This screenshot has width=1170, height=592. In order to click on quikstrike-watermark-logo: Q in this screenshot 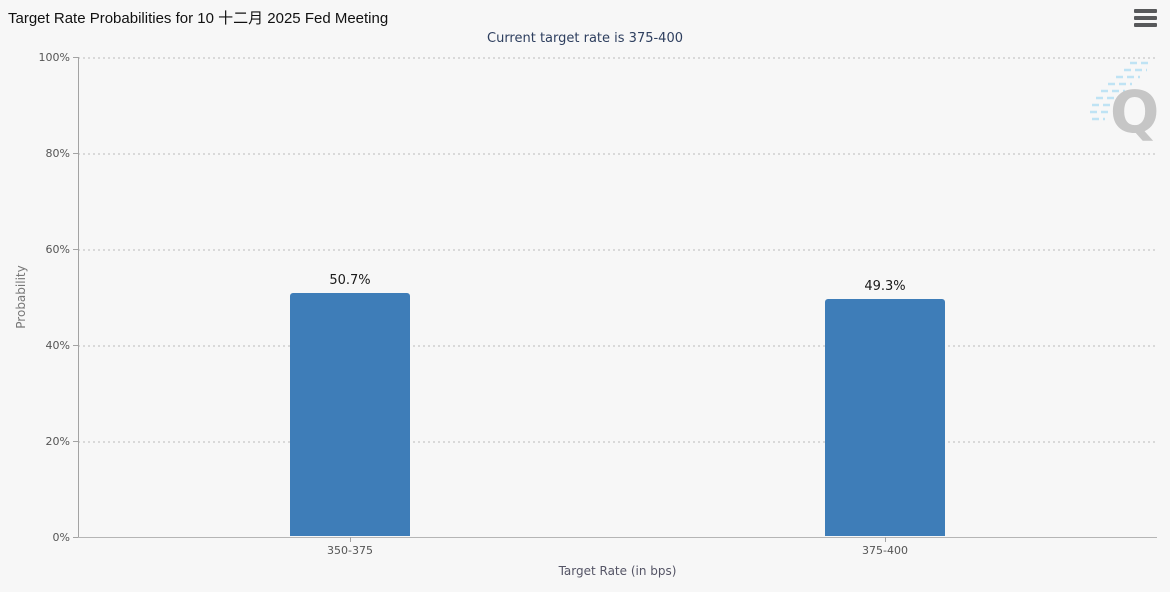, I will do `click(1124, 102)`.